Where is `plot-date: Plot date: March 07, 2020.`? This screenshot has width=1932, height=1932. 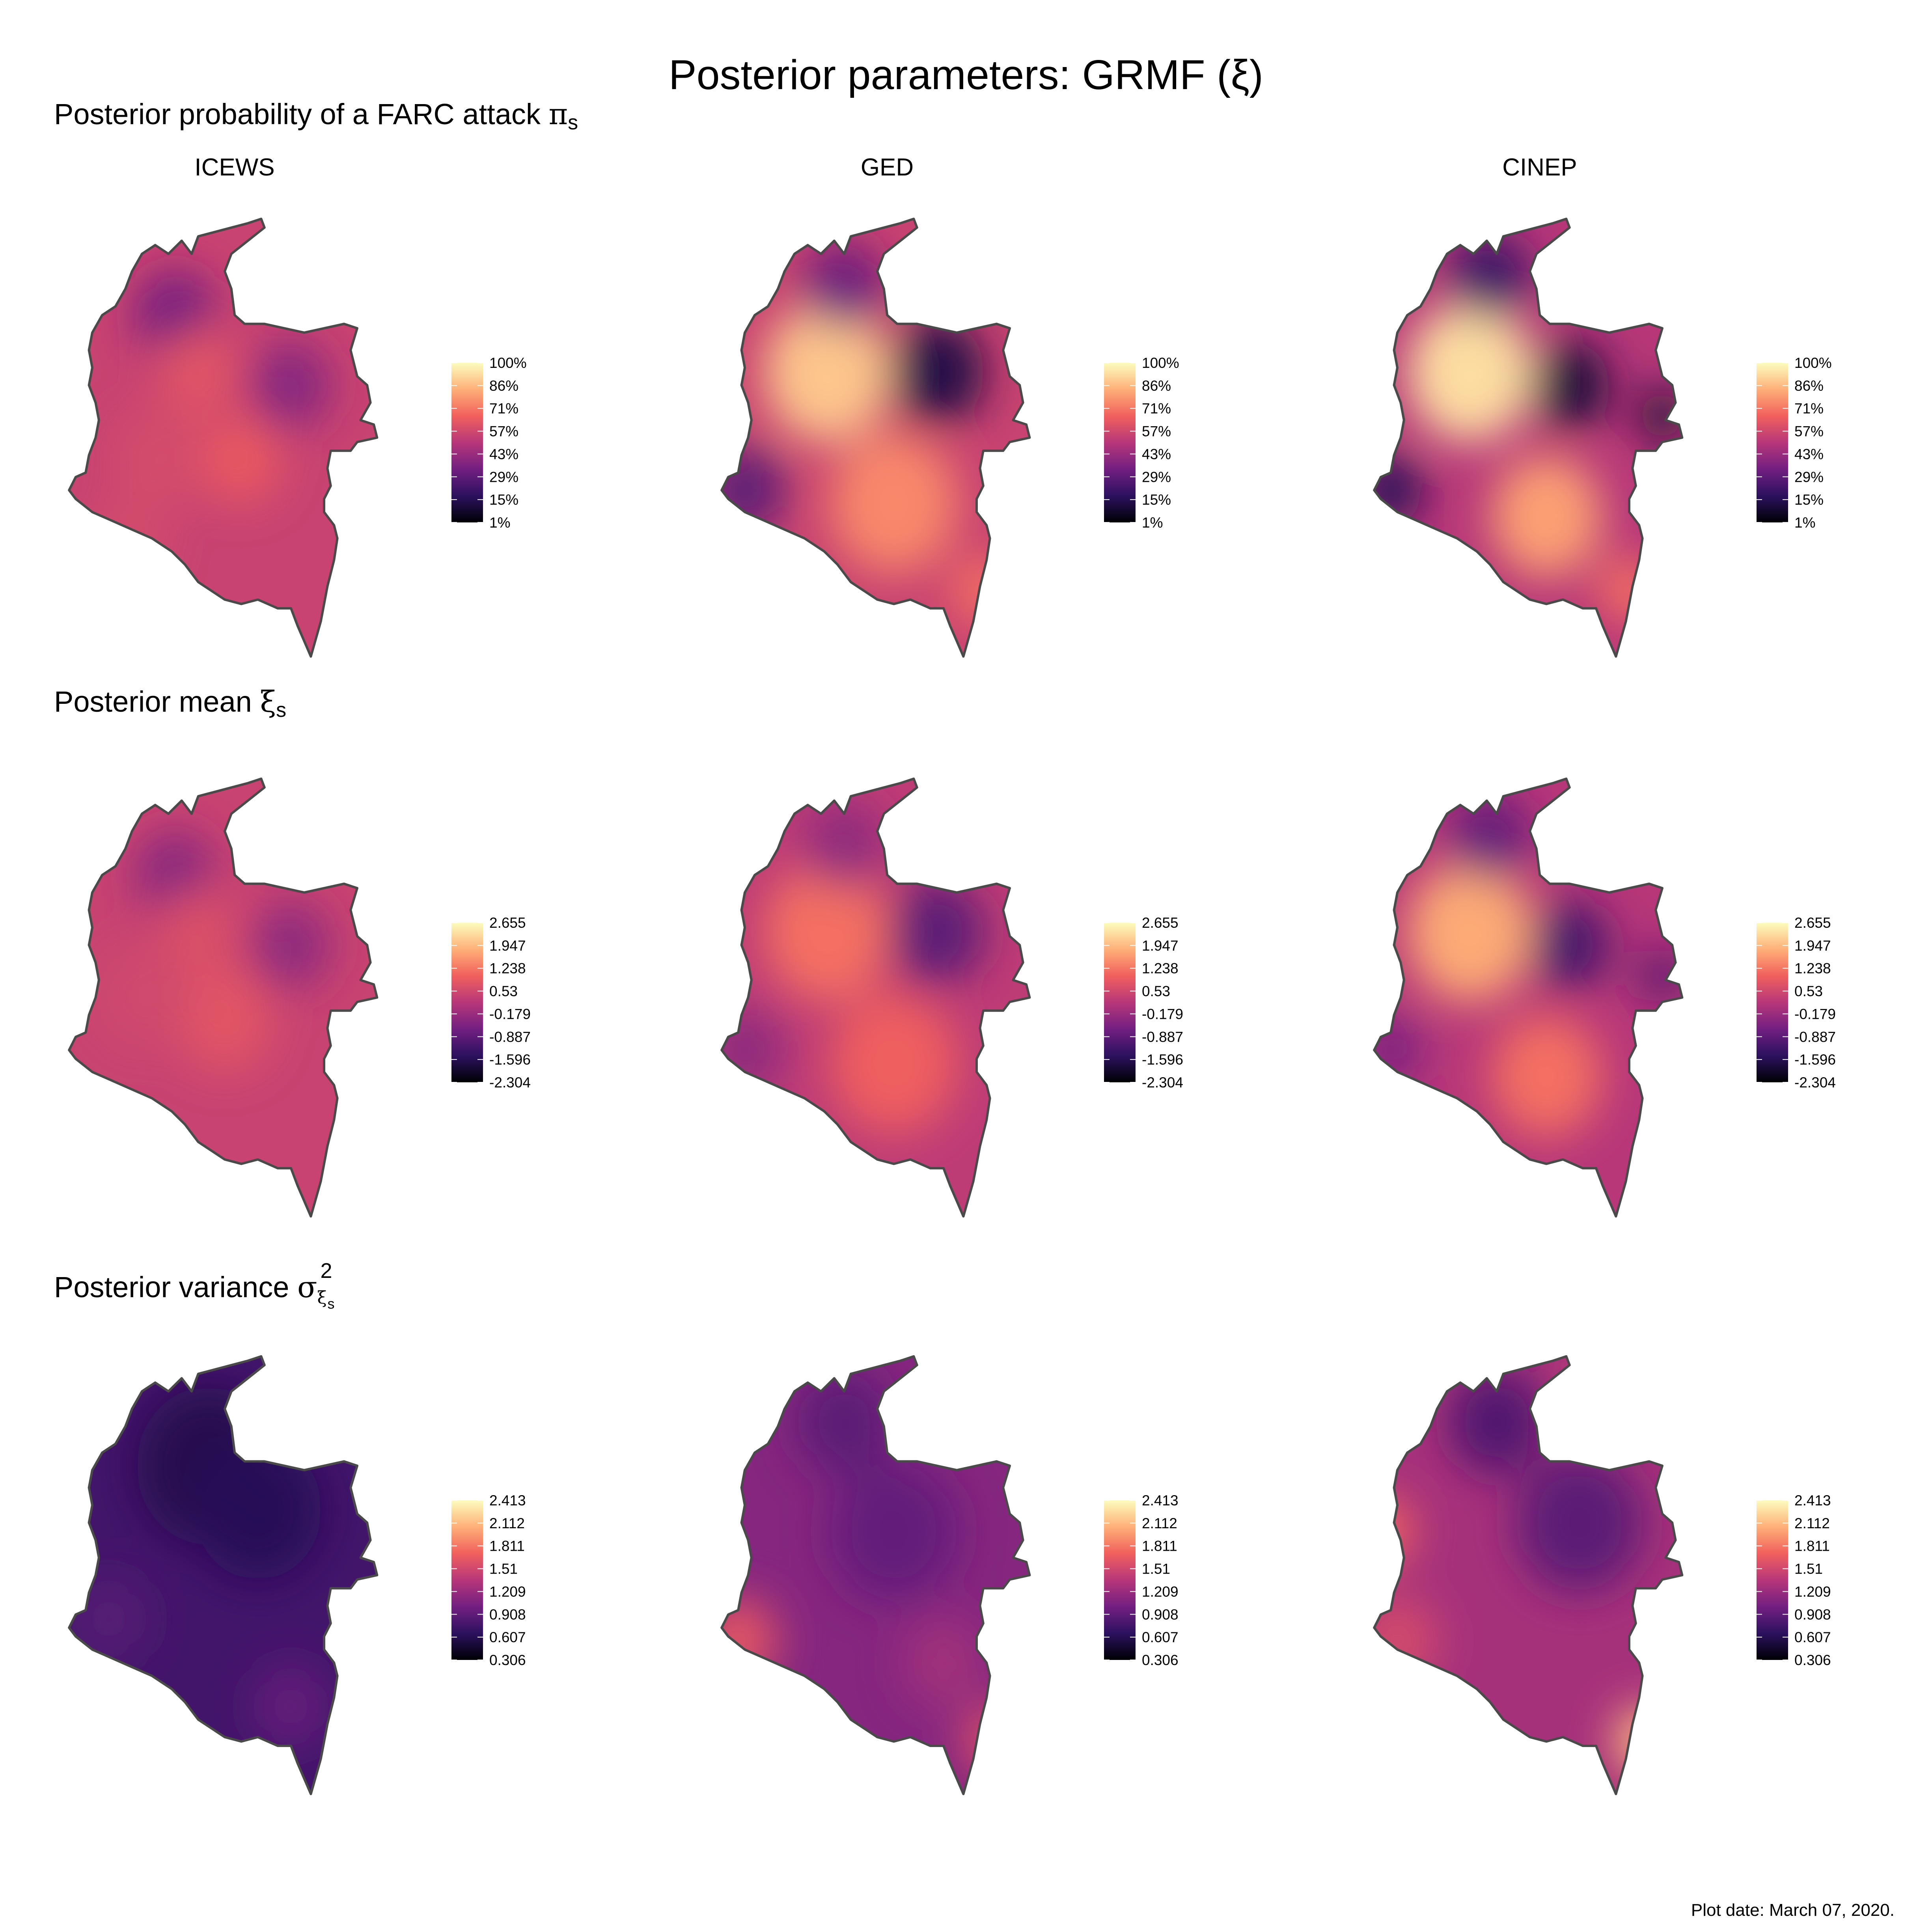
plot-date: Plot date: March 07, 2020. is located at coordinates (1793, 1910).